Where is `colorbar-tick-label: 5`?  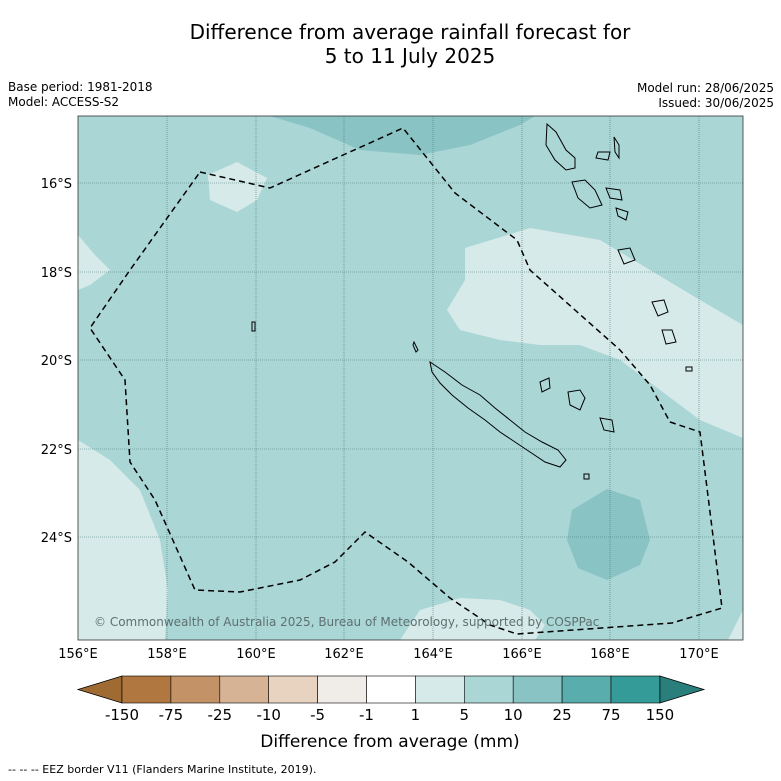
colorbar-tick-label: 5 is located at coordinates (465, 715).